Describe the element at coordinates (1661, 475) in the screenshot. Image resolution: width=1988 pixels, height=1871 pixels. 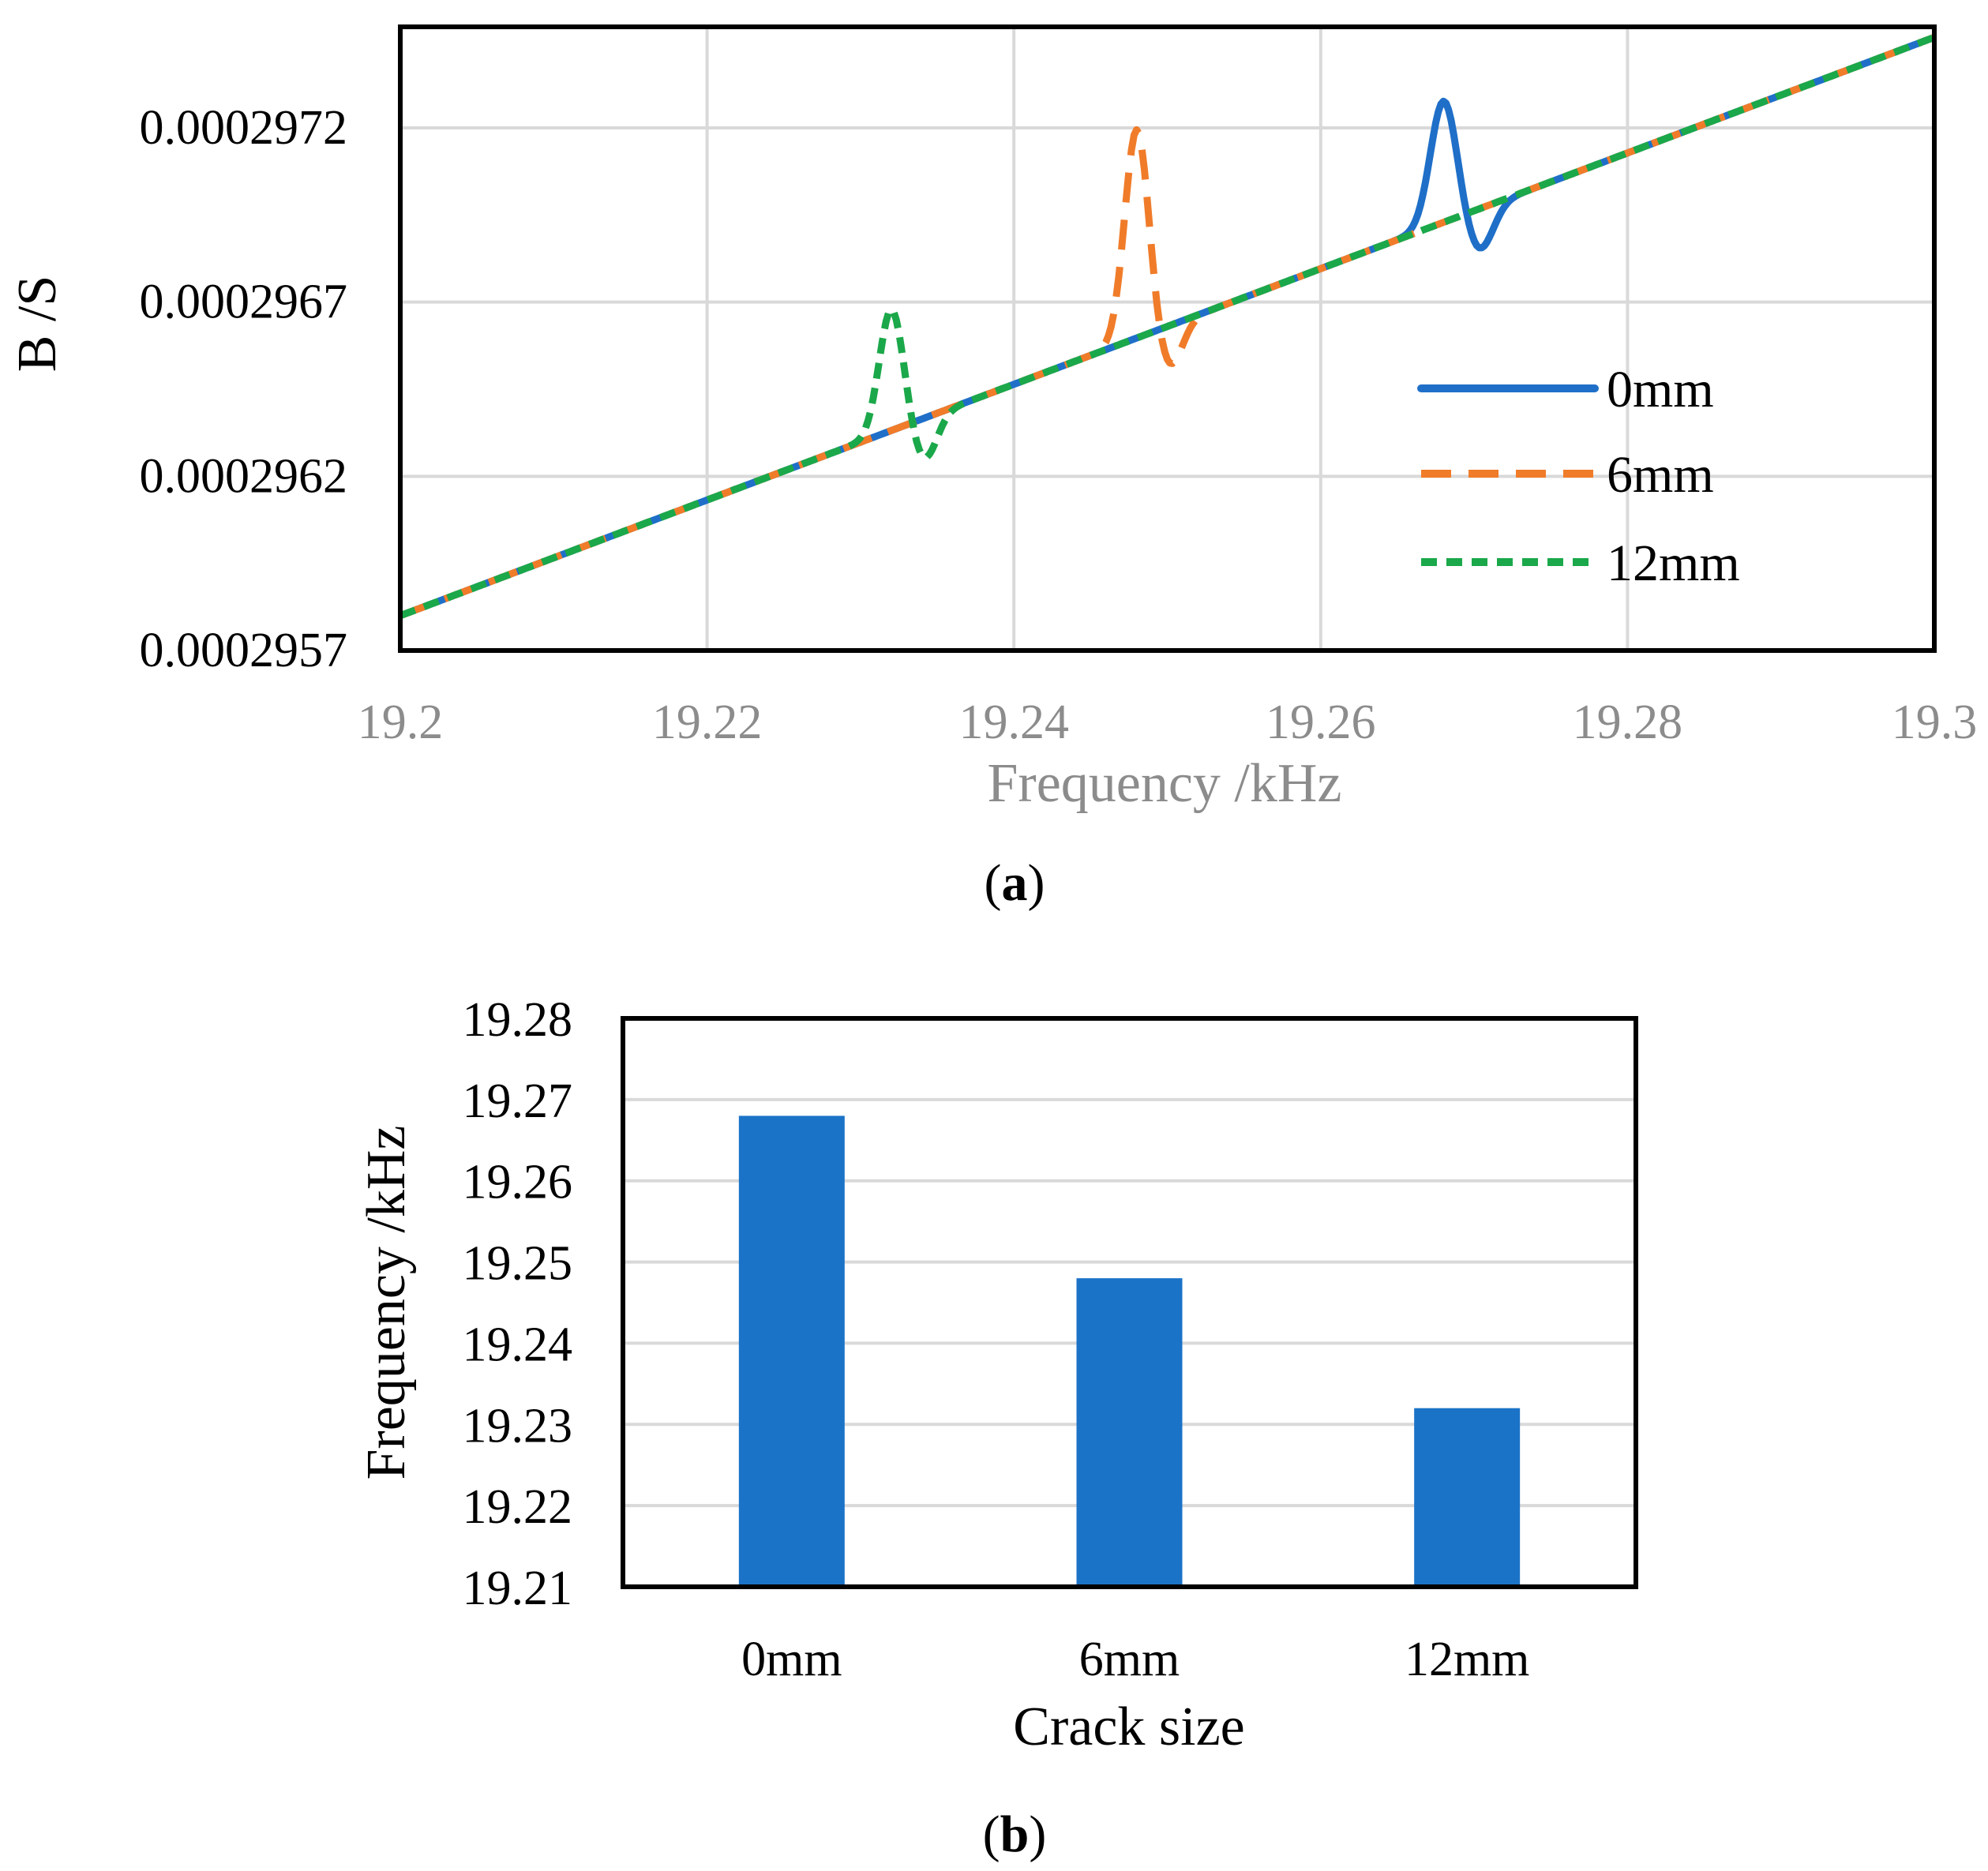
I see `legend-label-6mm: 6mm` at that location.